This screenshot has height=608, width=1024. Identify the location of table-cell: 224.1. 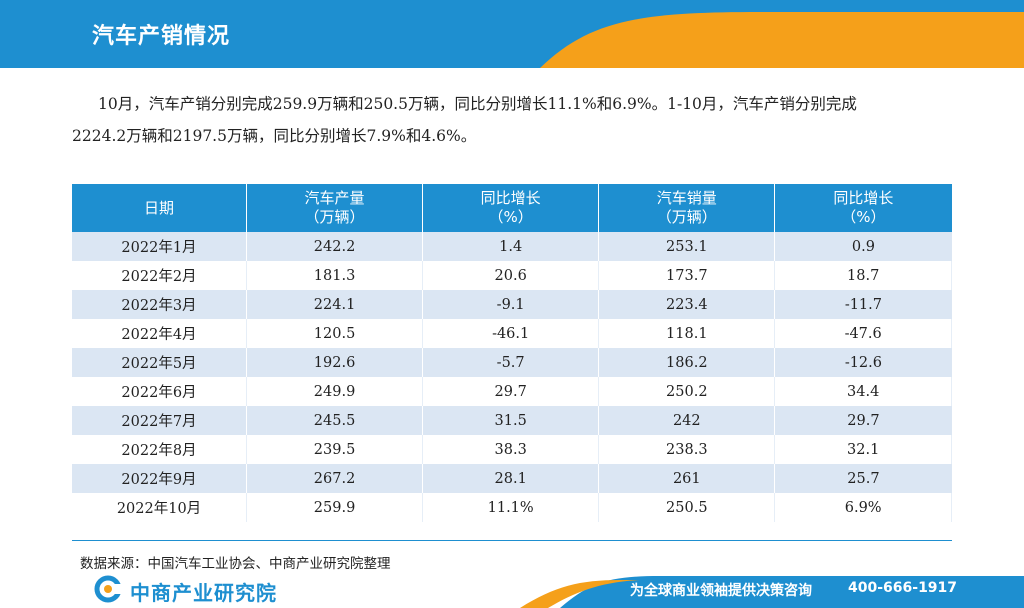
(335, 304).